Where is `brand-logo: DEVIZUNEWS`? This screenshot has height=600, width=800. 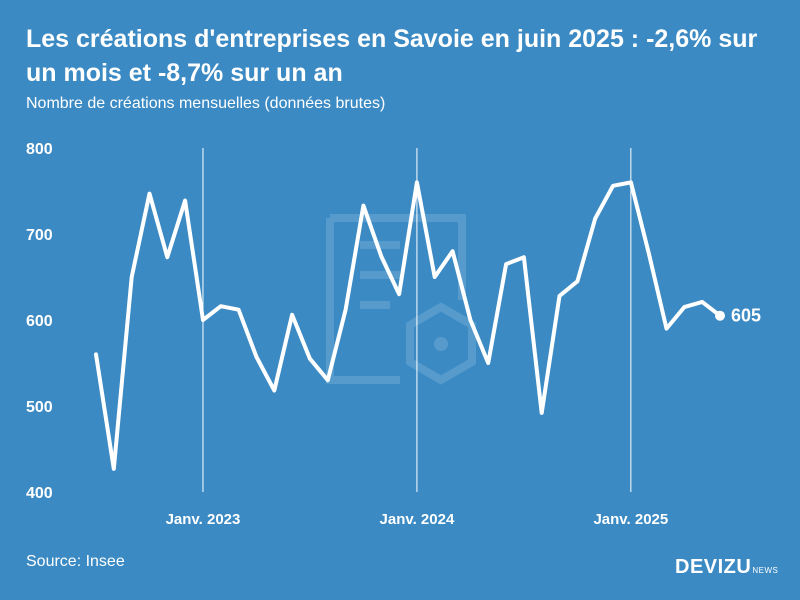
brand-logo: DEVIZUNEWS is located at coordinates (726, 567).